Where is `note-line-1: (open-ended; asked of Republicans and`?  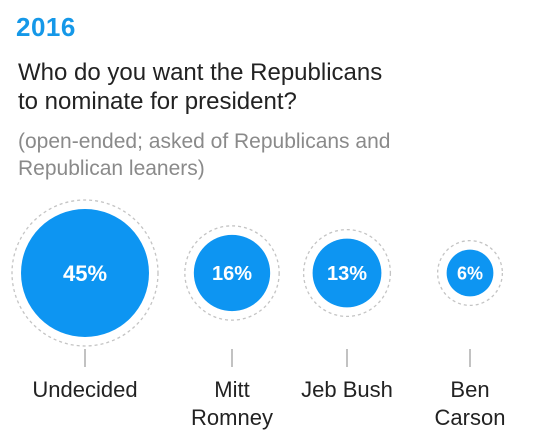
note-line-1: (open-ended; asked of Republicans and is located at coordinates (204, 141).